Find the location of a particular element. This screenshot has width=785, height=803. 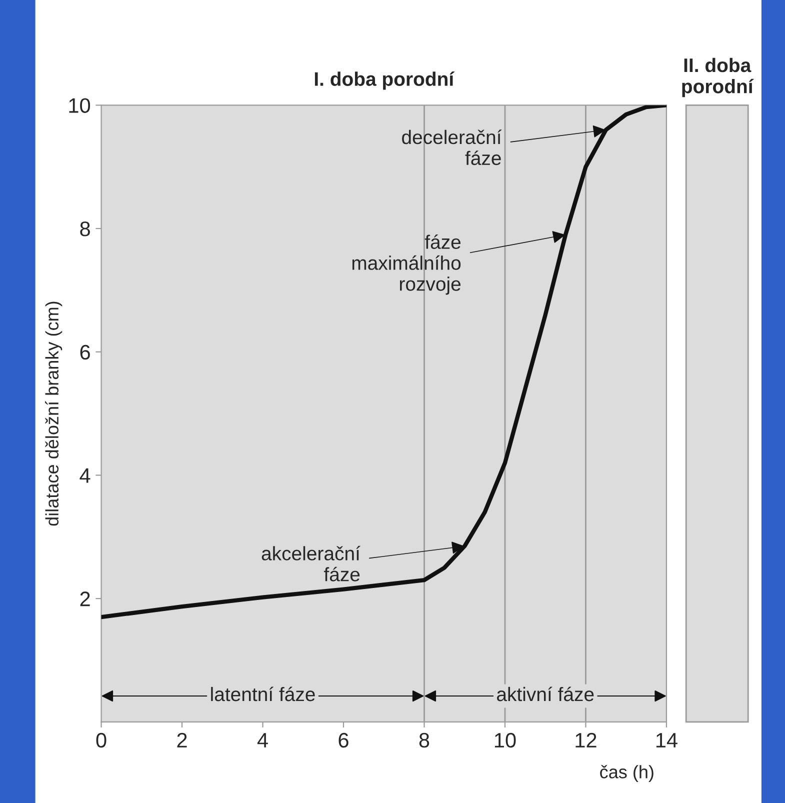

x-axis-title: čas (h) is located at coordinates (627, 773).